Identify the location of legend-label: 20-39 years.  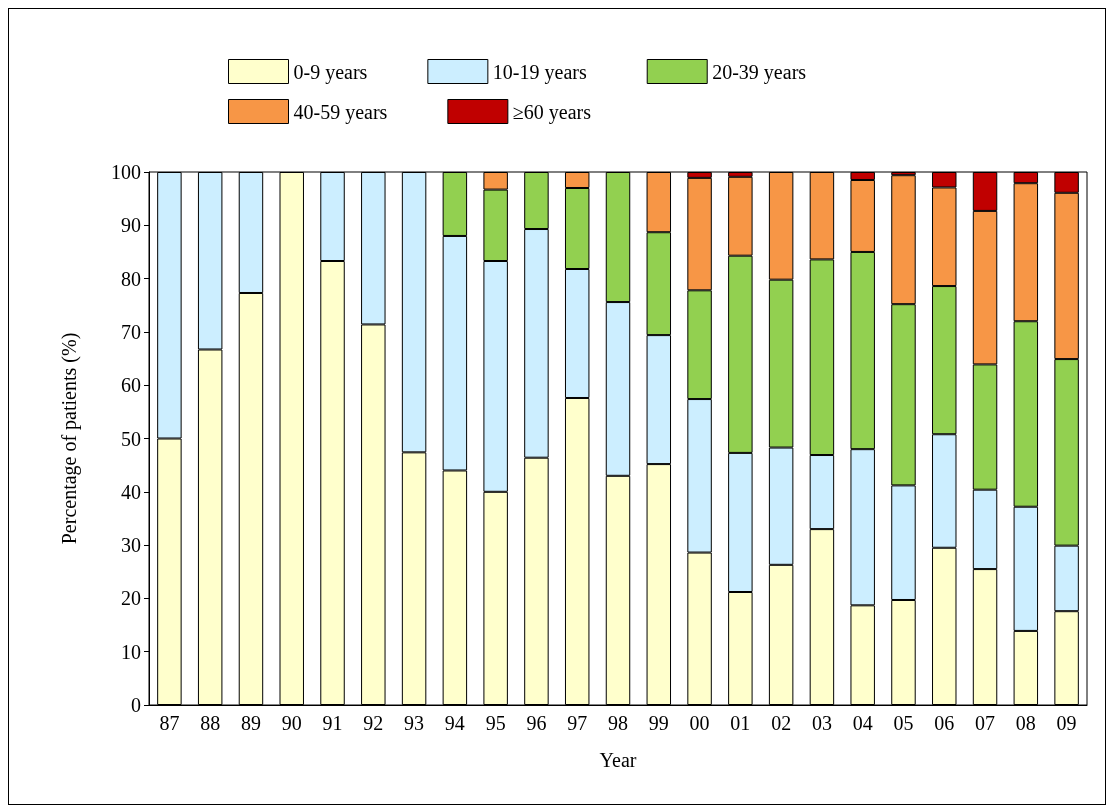
(759, 72).